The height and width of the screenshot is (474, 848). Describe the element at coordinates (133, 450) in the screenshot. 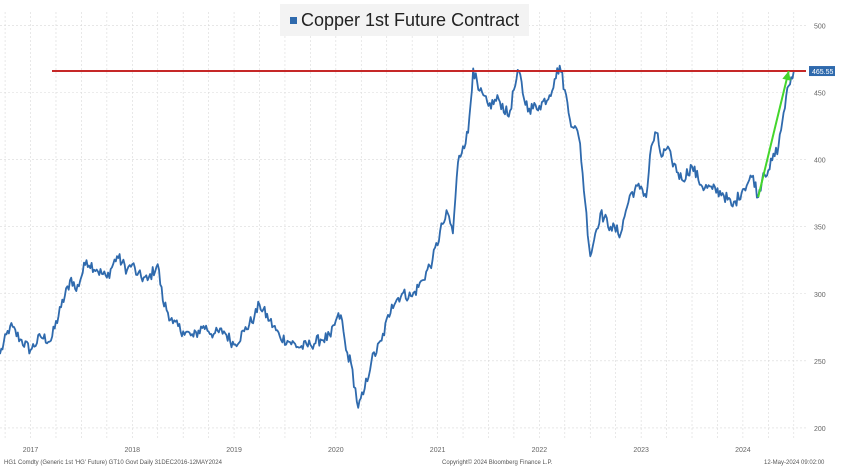

I see `x-tick-label: 2018` at that location.